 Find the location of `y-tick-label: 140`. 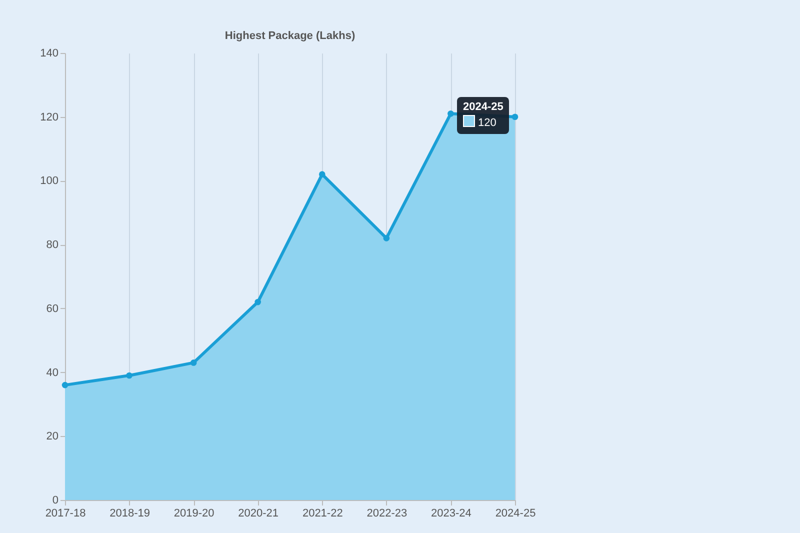

y-tick-label: 140 is located at coordinates (49, 54).